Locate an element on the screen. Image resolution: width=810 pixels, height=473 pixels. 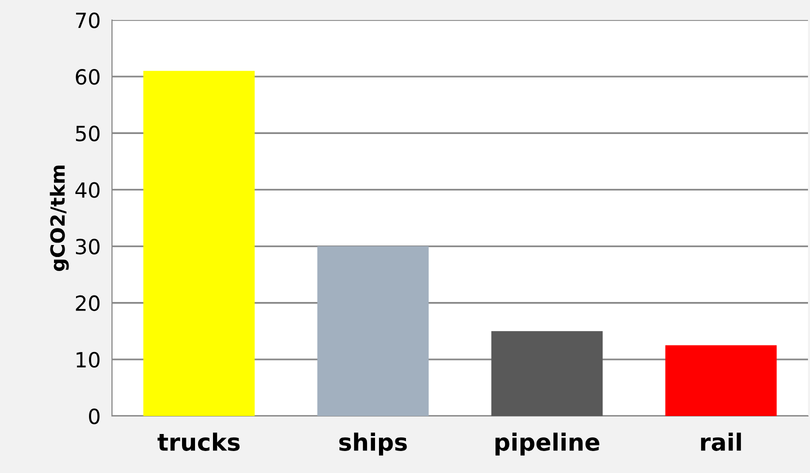
x-tick-label: rail is located at coordinates (721, 441).